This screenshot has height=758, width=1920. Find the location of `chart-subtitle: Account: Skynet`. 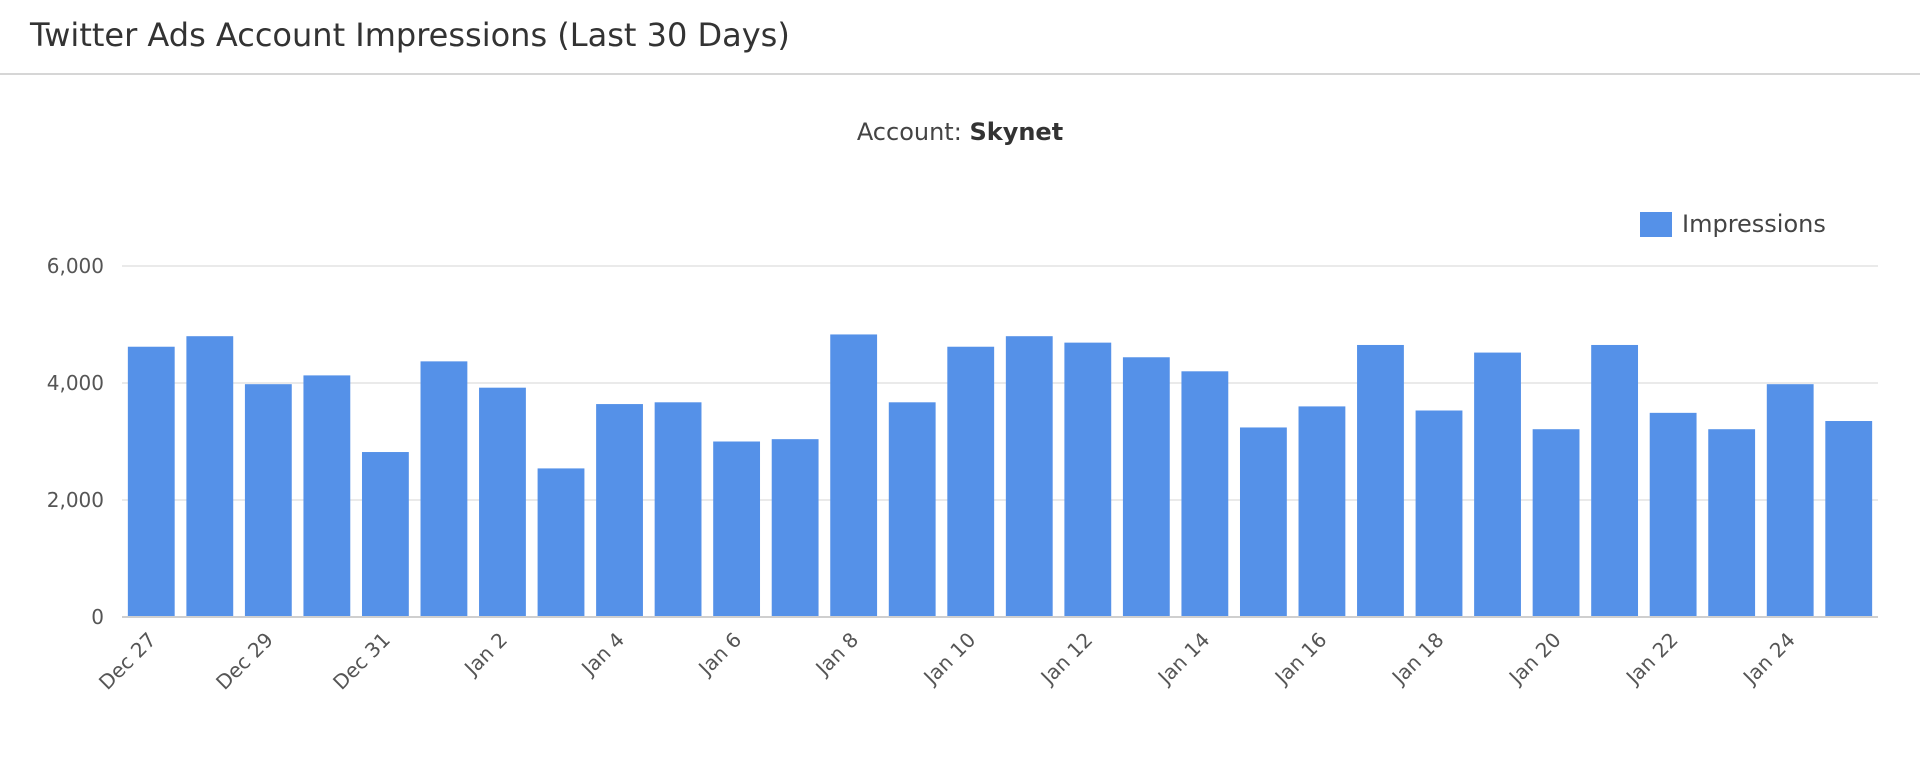

chart-subtitle: Account: Skynet is located at coordinates (960, 132).